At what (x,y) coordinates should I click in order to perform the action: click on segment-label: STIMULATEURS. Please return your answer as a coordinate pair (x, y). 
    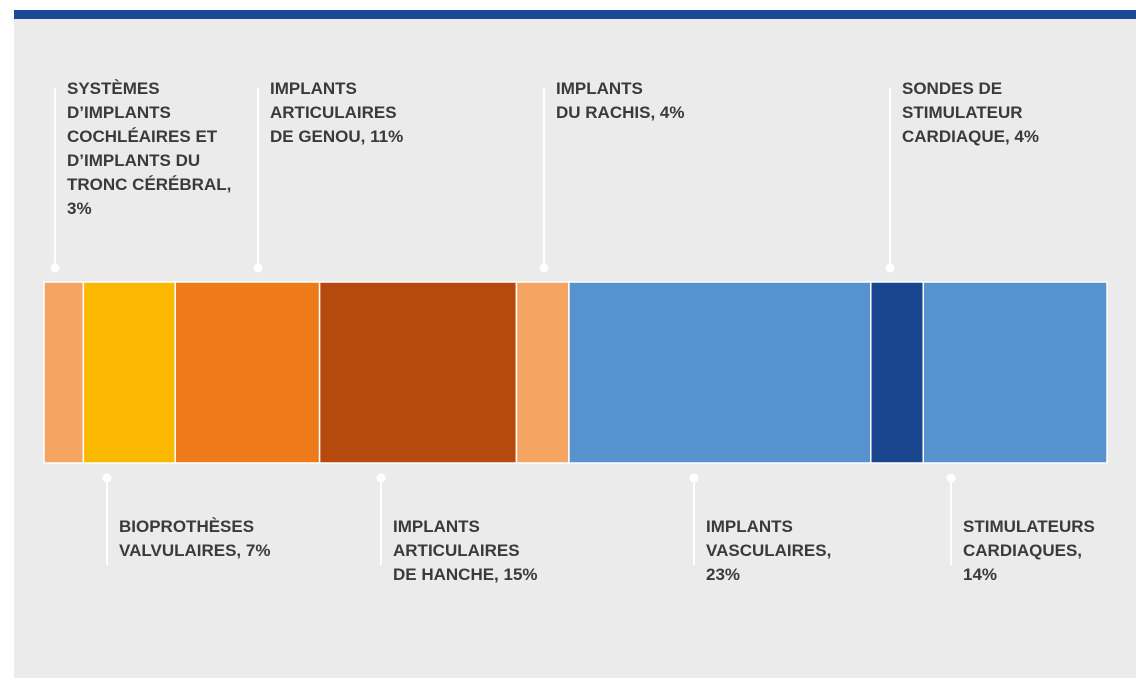
    Looking at the image, I should click on (1029, 526).